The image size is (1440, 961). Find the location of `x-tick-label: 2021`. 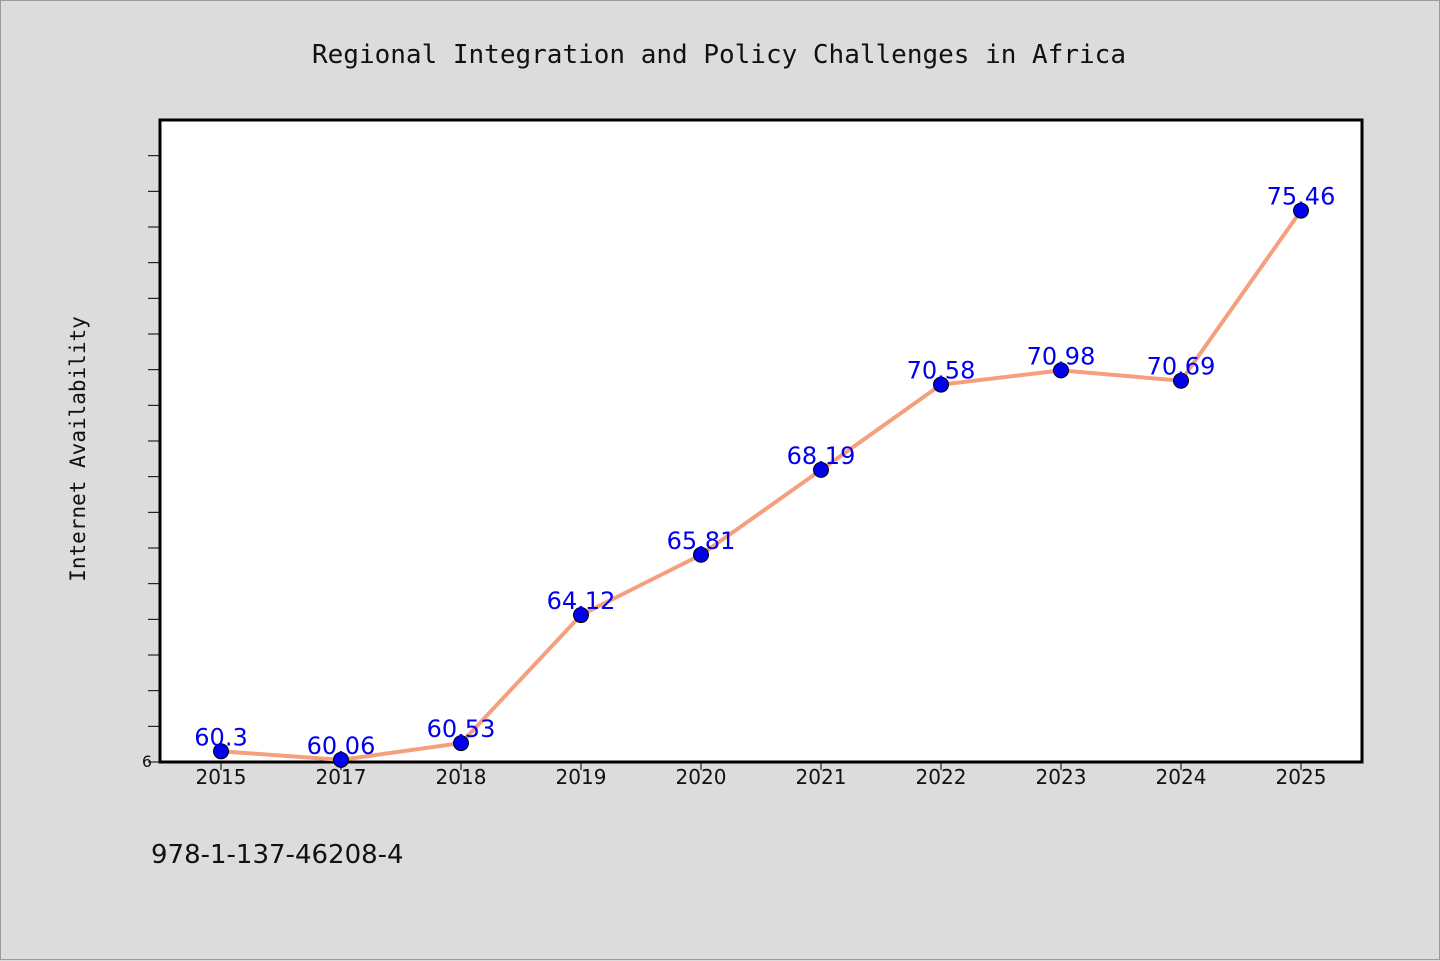

x-tick-label: 2021 is located at coordinates (821, 777).